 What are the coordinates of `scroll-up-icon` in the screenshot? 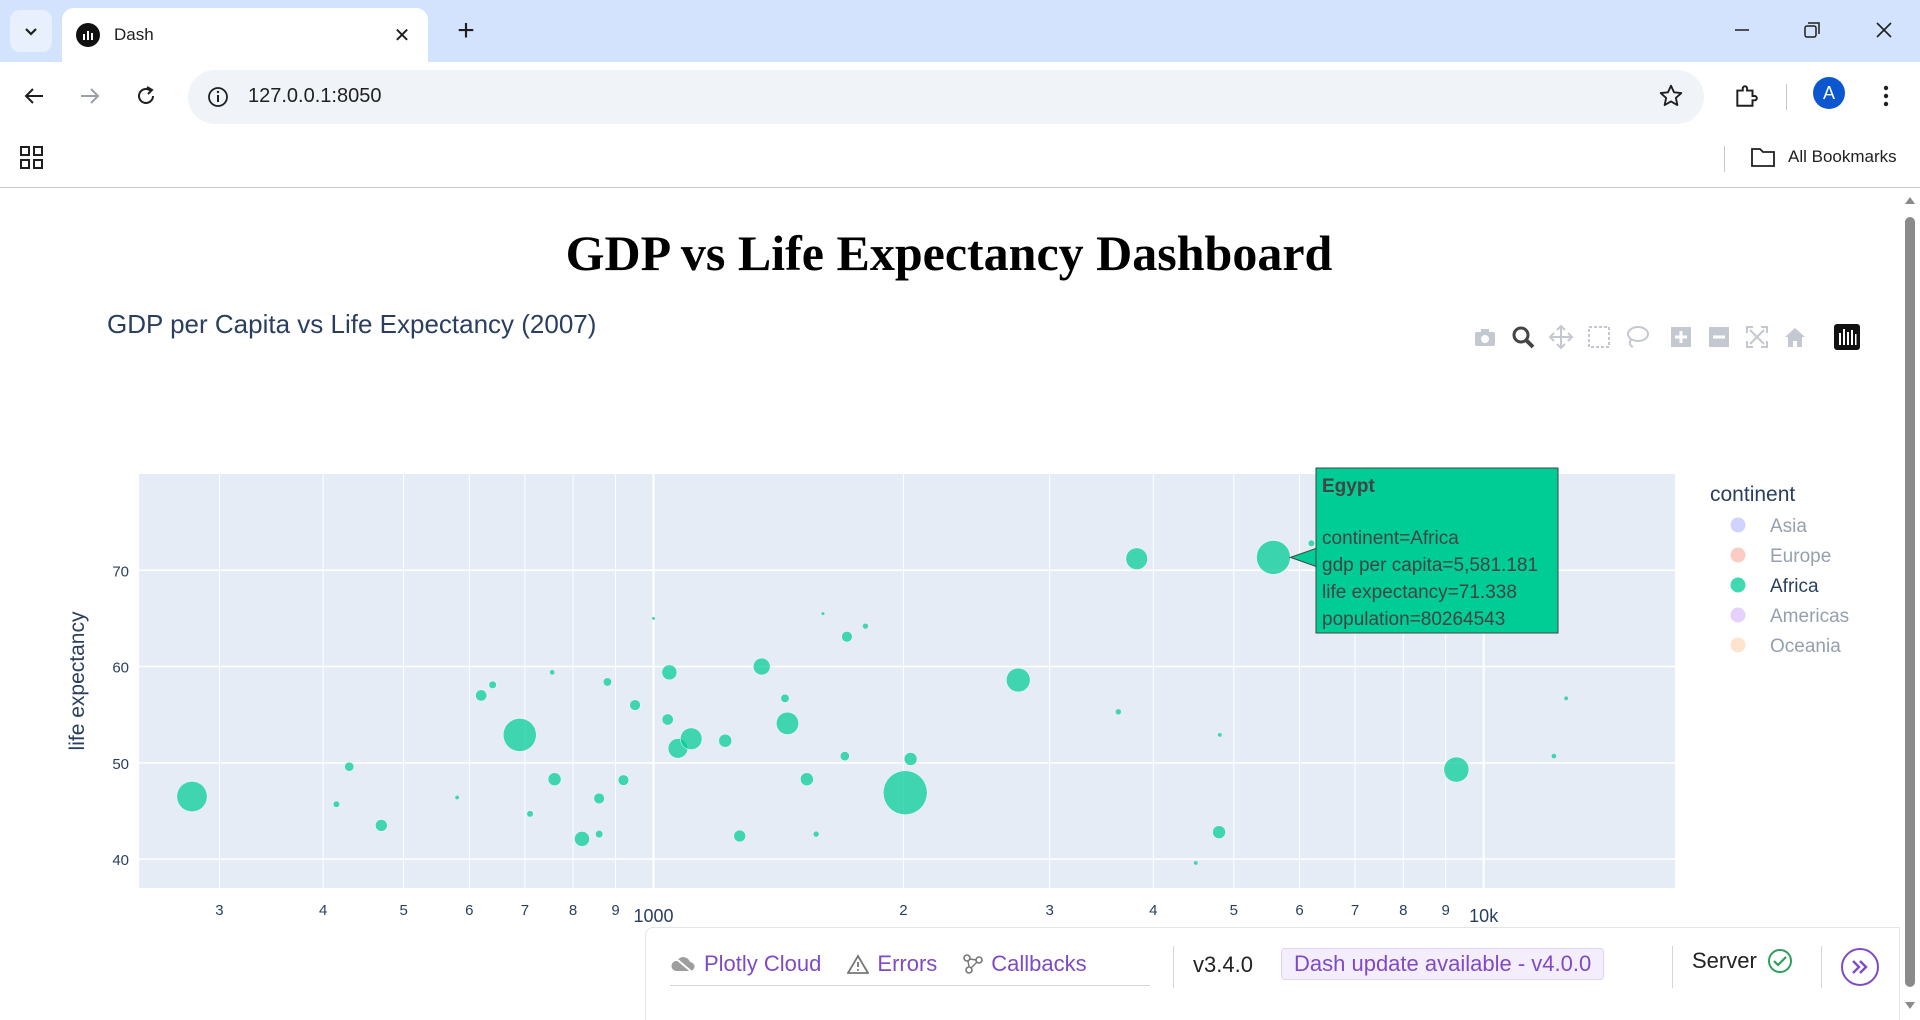 It's located at (1910, 200).